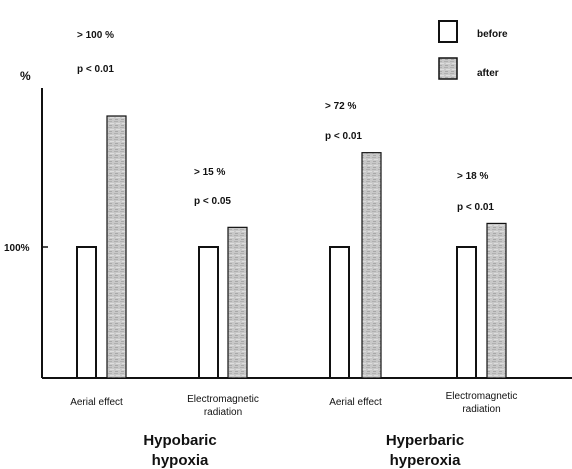 The image size is (572, 469). I want to click on category-label-0: Aerial effect, so click(96, 402).